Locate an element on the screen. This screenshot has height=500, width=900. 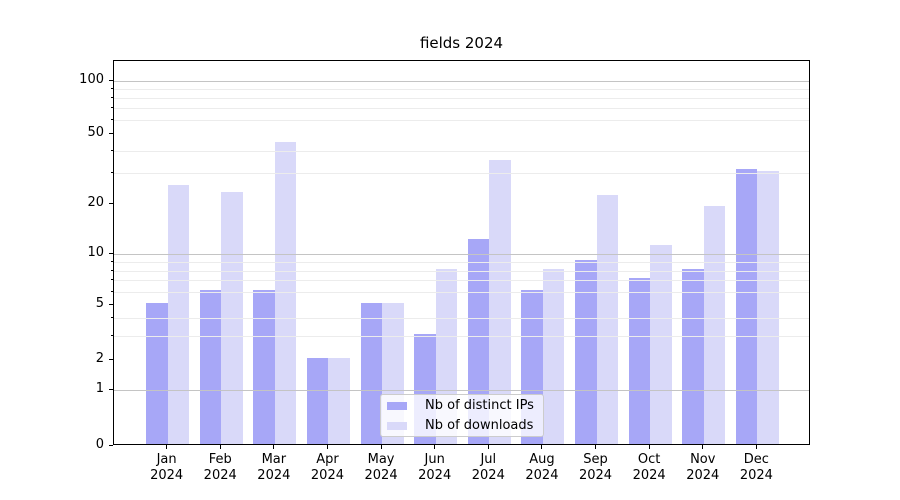
bar-downloads-aug is located at coordinates (553, 356).